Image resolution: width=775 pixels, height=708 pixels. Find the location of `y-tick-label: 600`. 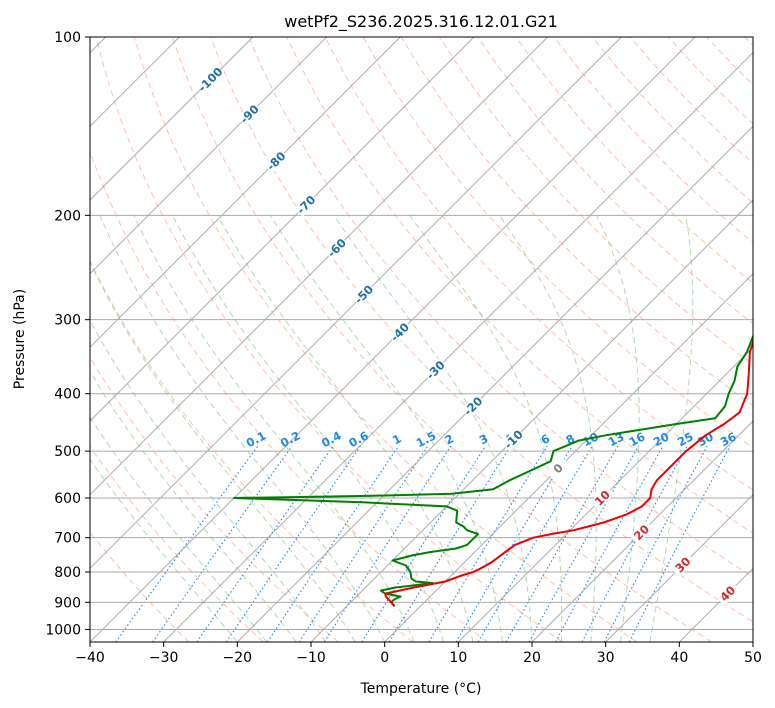

y-tick-label: 600 is located at coordinates (67, 499).